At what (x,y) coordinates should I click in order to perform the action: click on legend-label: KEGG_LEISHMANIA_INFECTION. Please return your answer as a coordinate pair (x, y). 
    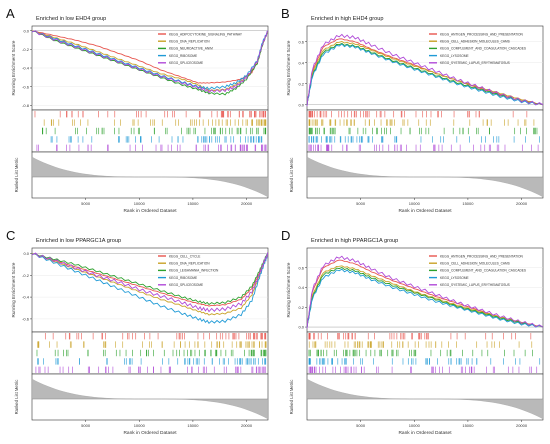
    Looking at the image, I should click on (194, 271).